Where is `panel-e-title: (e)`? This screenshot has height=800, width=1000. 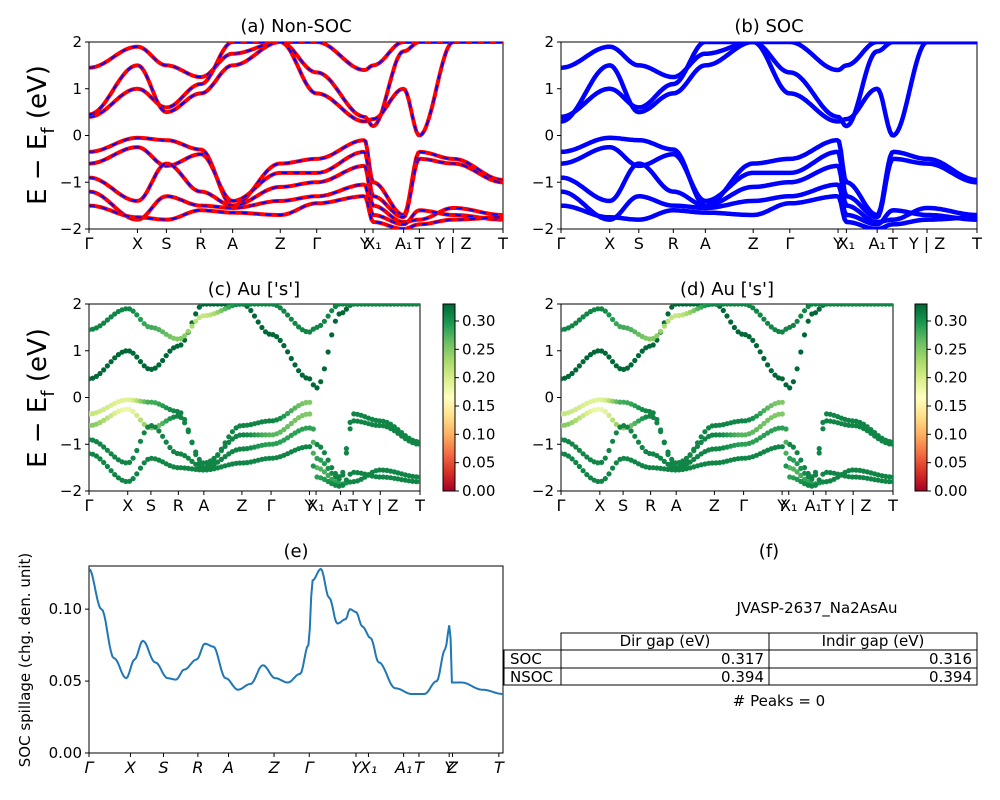 panel-e-title: (e) is located at coordinates (295, 551).